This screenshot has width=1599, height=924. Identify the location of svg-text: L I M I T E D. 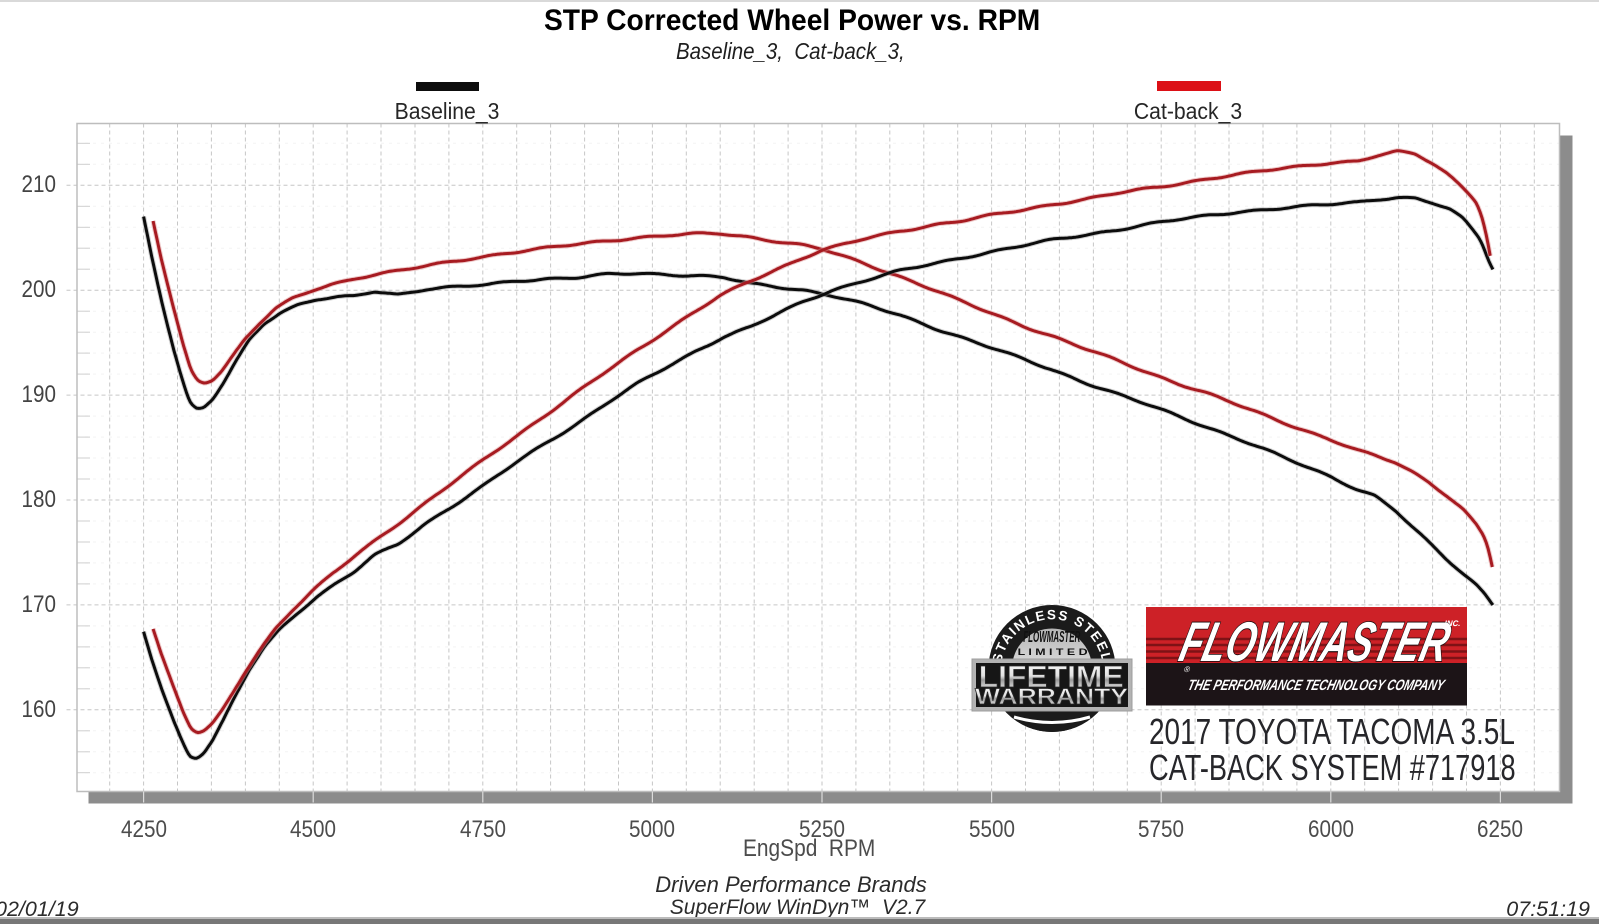
(1053, 652).